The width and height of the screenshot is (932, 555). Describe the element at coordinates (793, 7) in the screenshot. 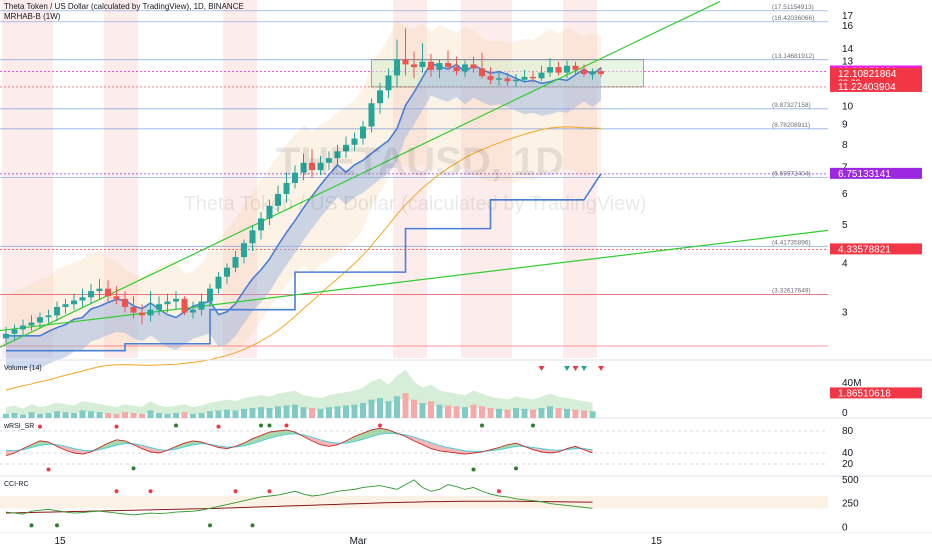

I see `level-line-label: (17.51154913)` at that location.